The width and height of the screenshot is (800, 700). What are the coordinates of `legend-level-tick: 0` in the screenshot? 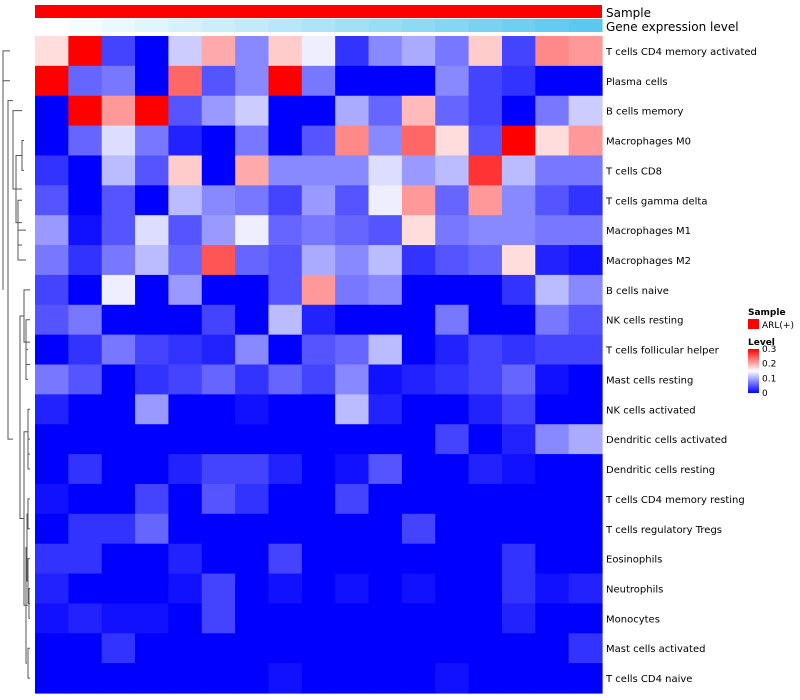 It's located at (765, 394).